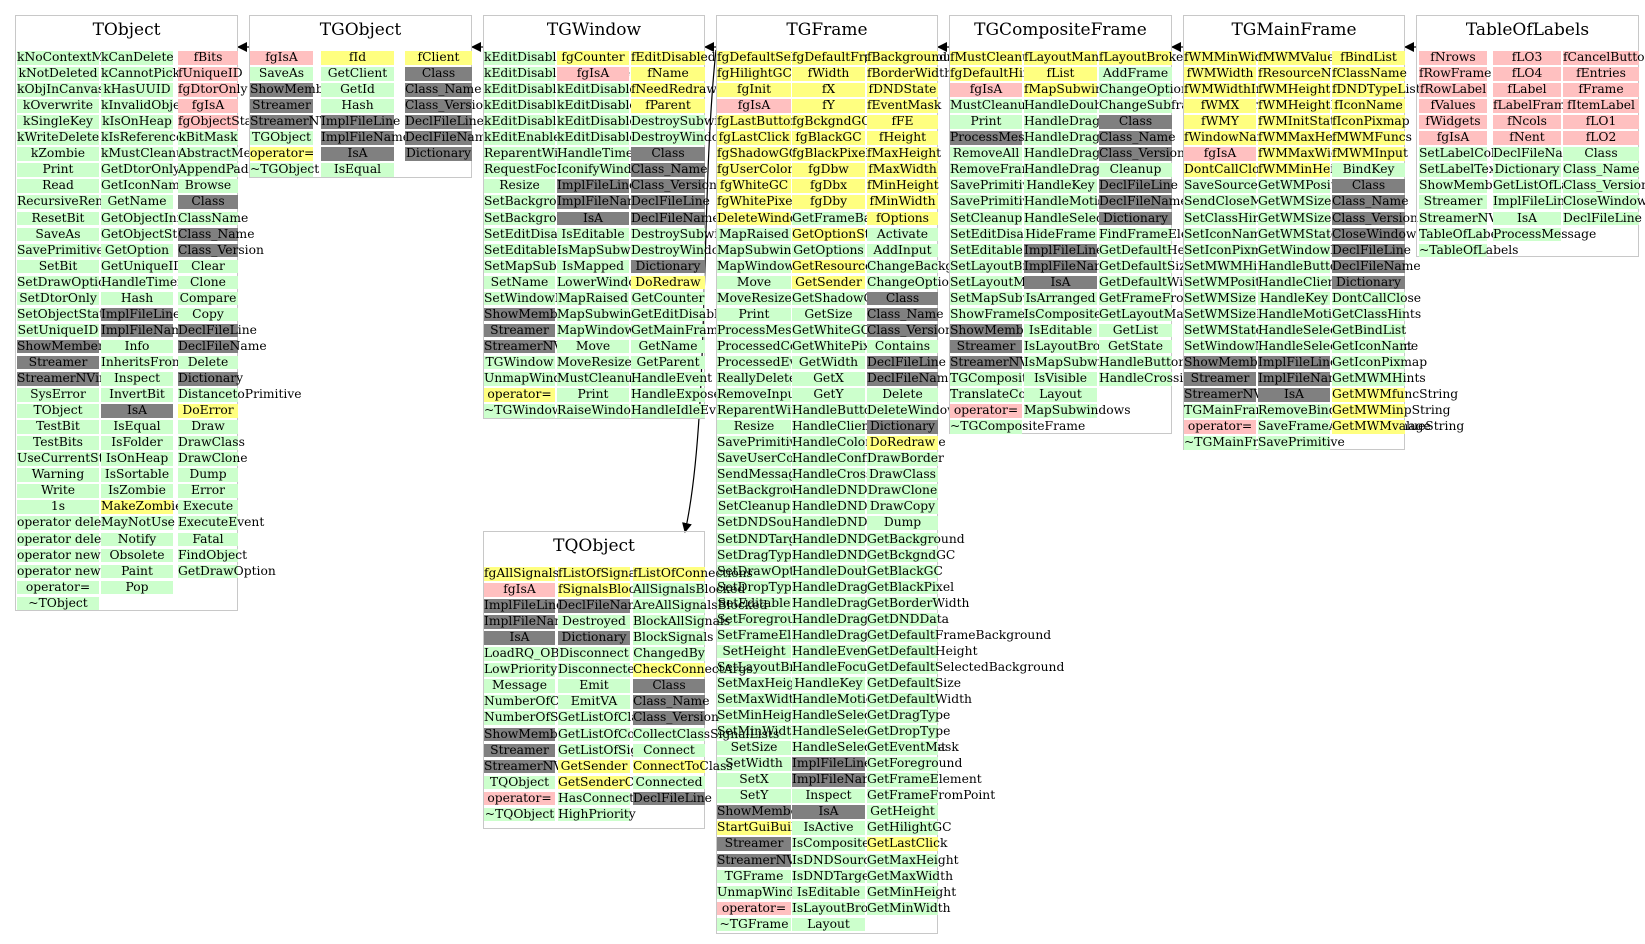 This screenshot has width=1645, height=944. Describe the element at coordinates (240, 394) in the screenshot. I see `class-member: DistancetoPrimitive` at that location.